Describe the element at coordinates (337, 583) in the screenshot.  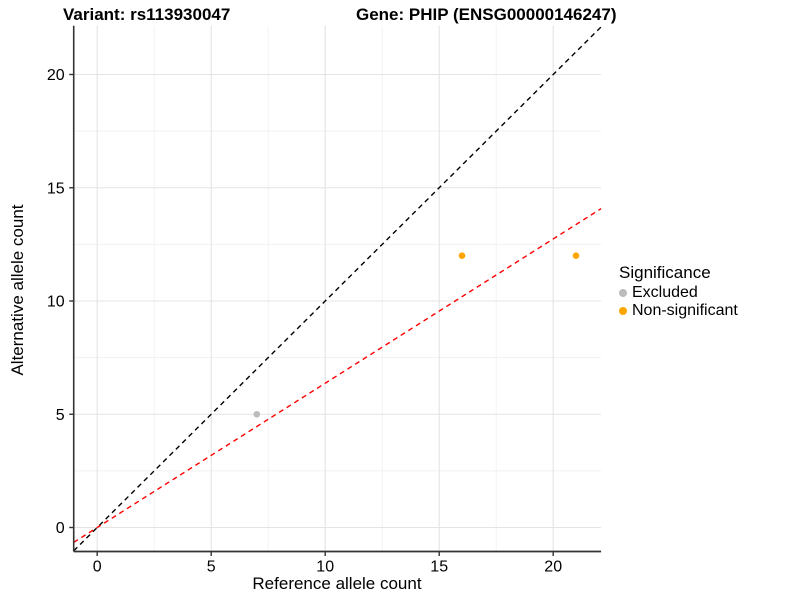
I see `x-axis-title: Reference allele count` at that location.